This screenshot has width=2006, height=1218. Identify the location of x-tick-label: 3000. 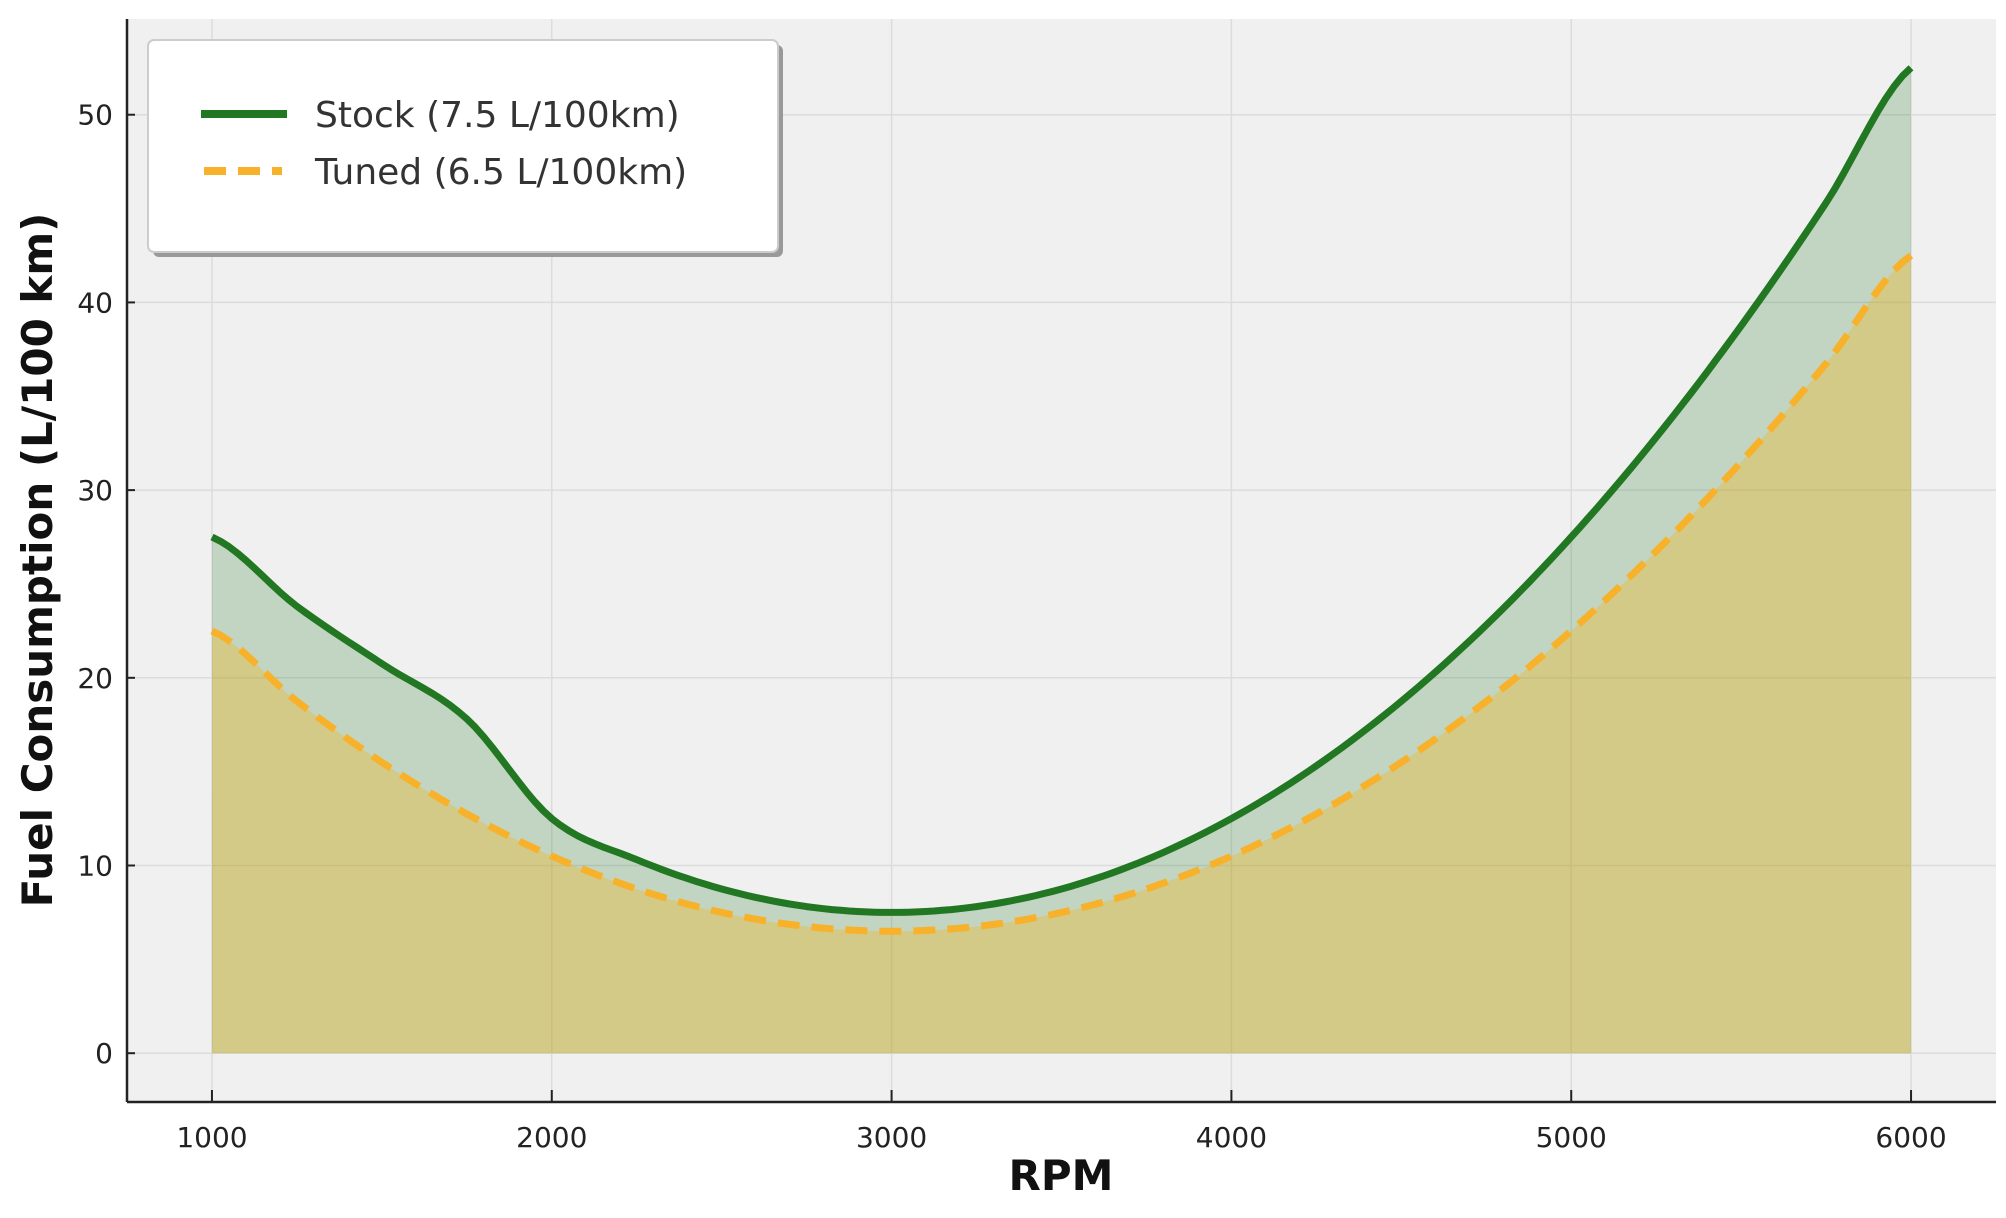
(891, 1137).